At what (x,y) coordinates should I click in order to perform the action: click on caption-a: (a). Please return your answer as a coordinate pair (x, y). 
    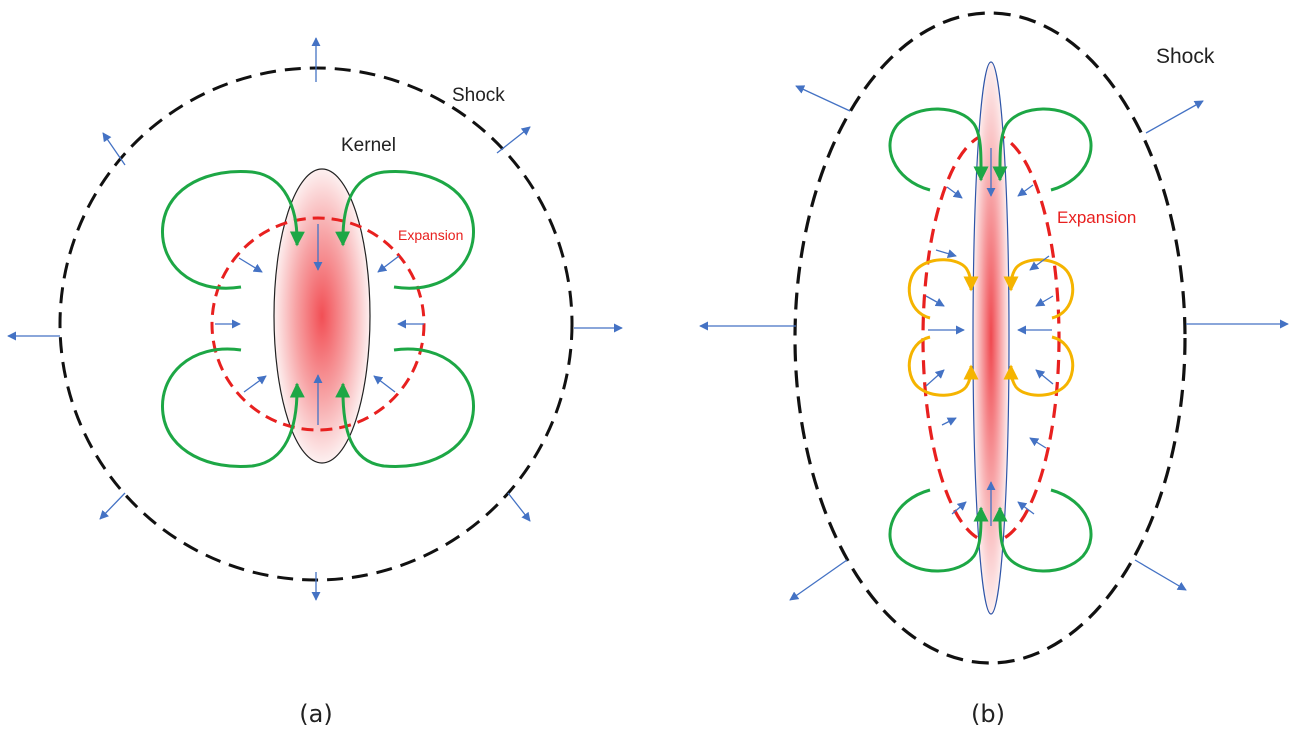
    Looking at the image, I should click on (315, 714).